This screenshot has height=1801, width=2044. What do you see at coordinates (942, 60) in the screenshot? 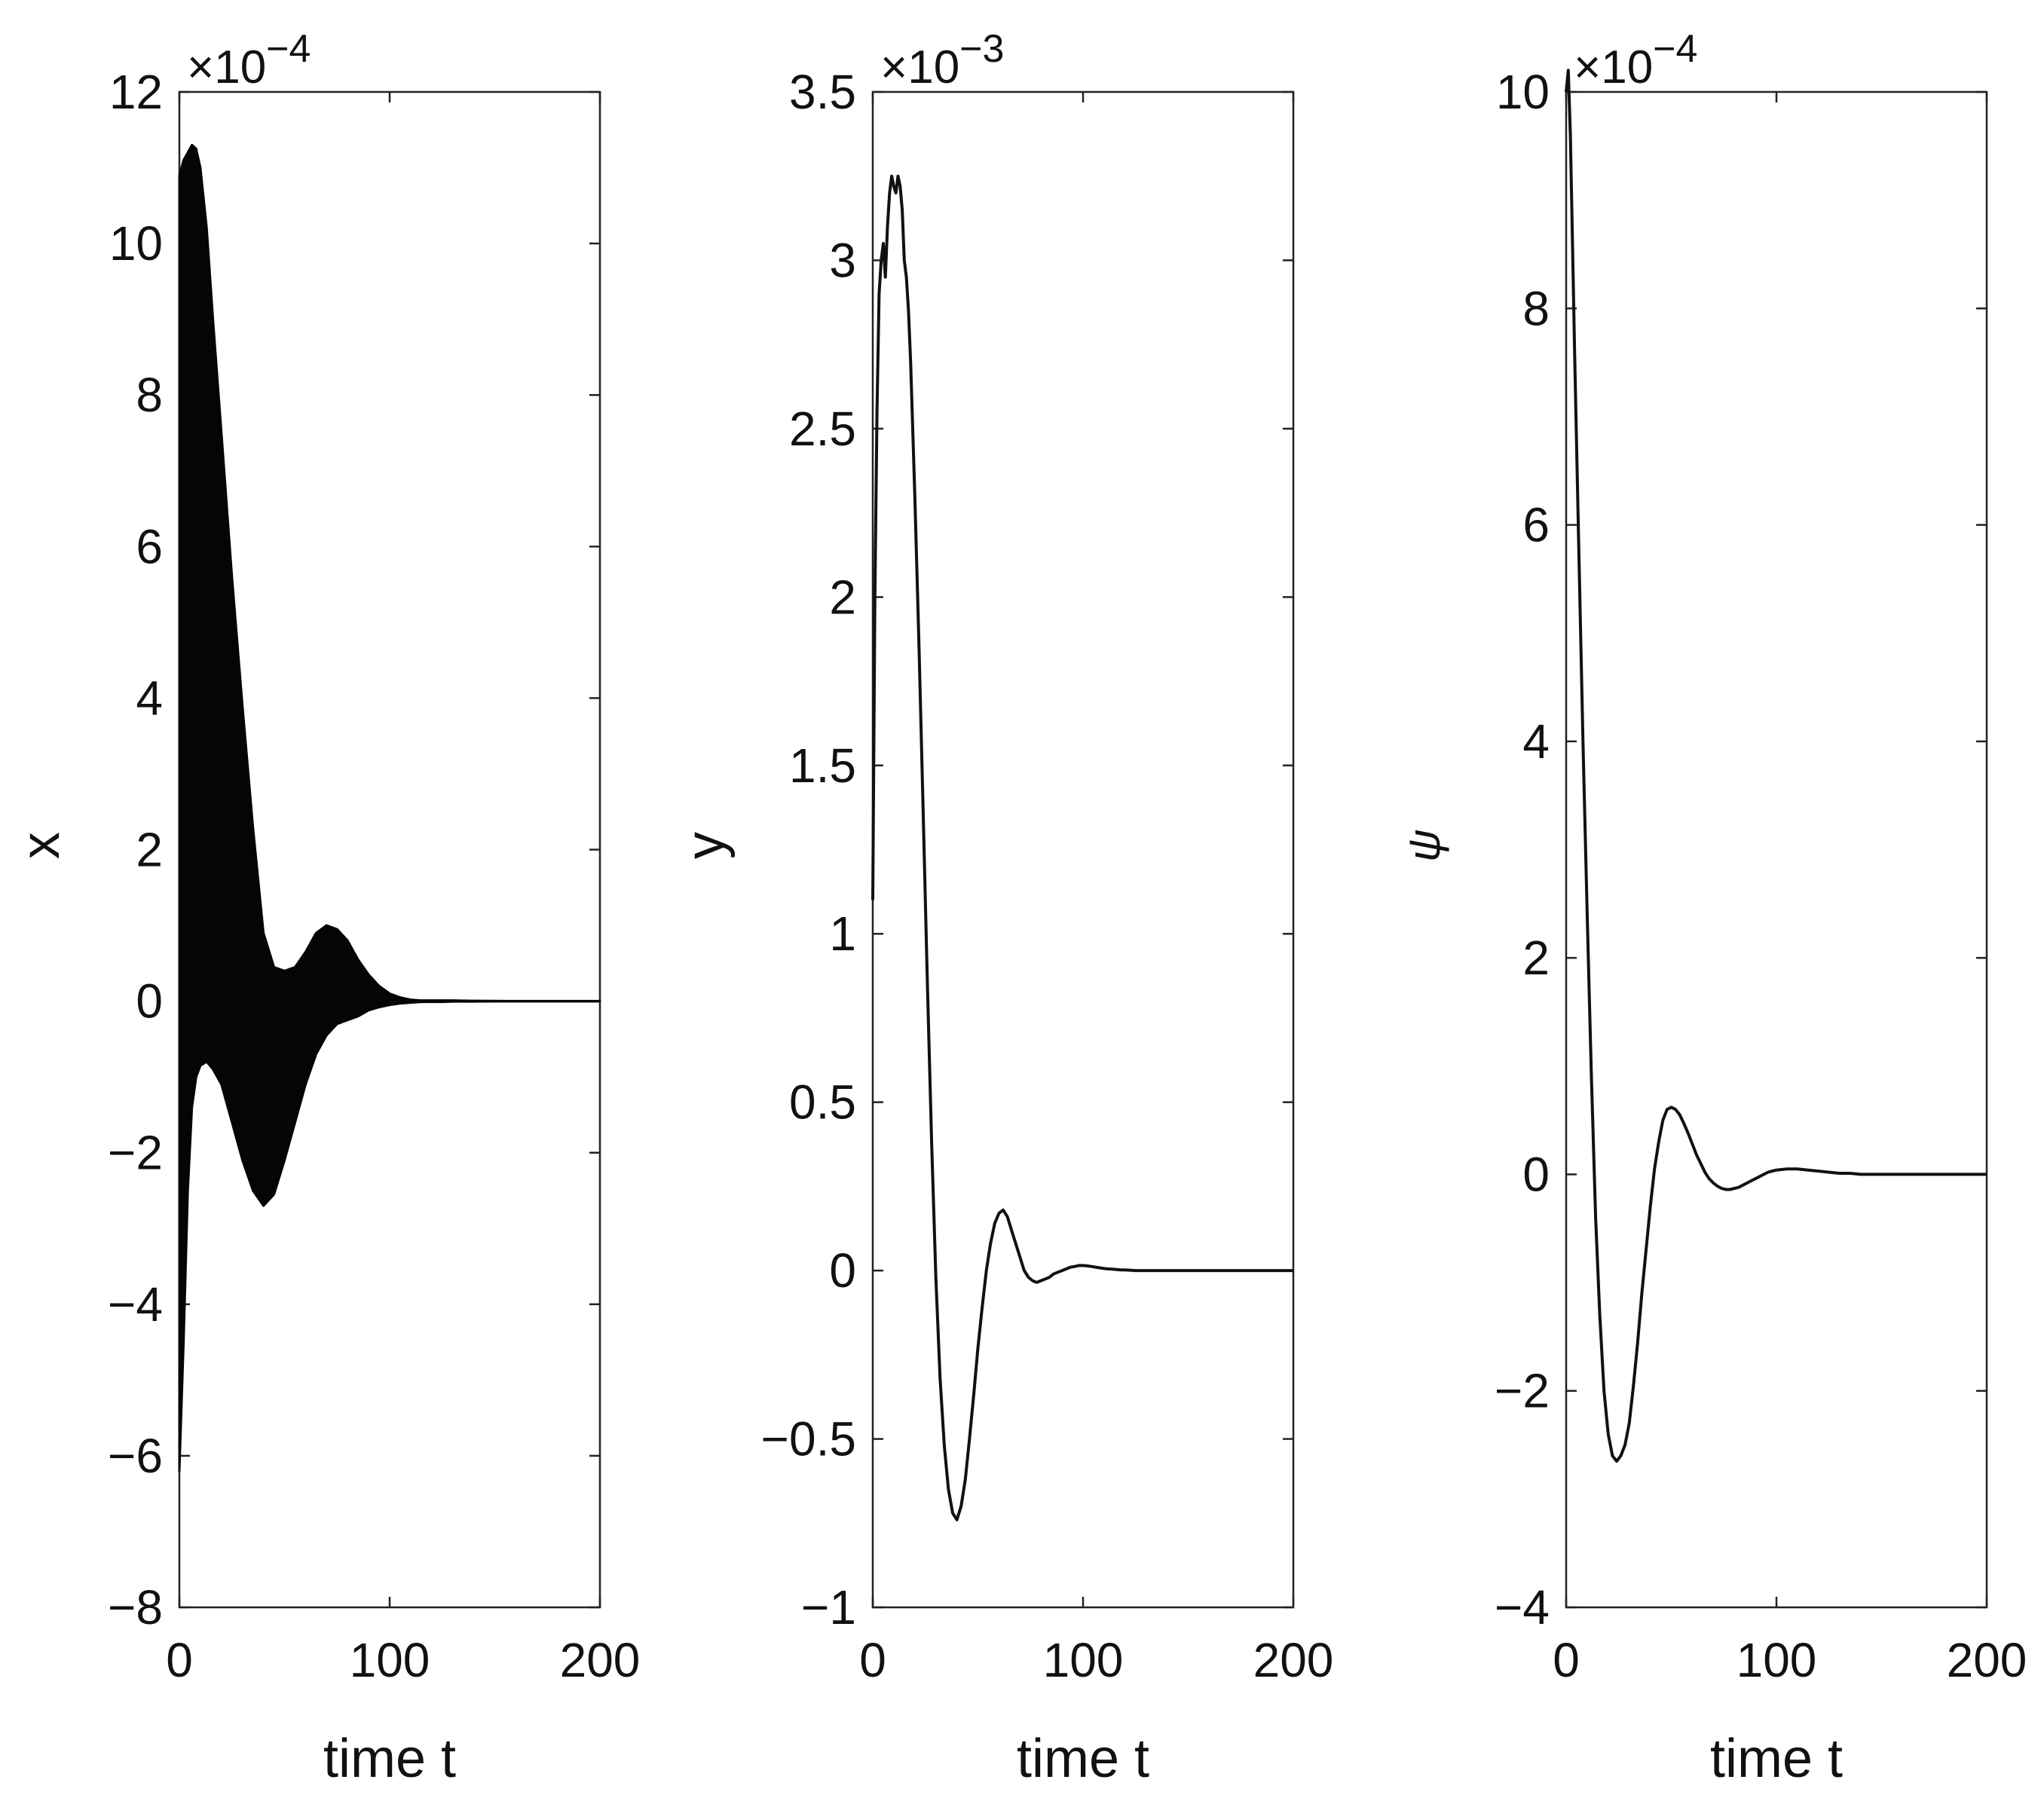
I see `y-exponent-label: ×10⁻³` at bounding box center [942, 60].